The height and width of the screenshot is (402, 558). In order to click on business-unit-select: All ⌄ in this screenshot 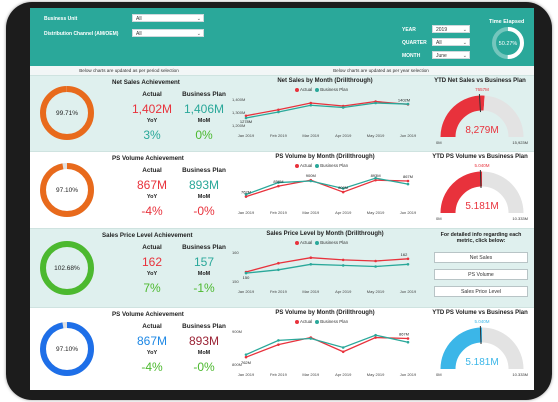, I will do `click(168, 18)`.